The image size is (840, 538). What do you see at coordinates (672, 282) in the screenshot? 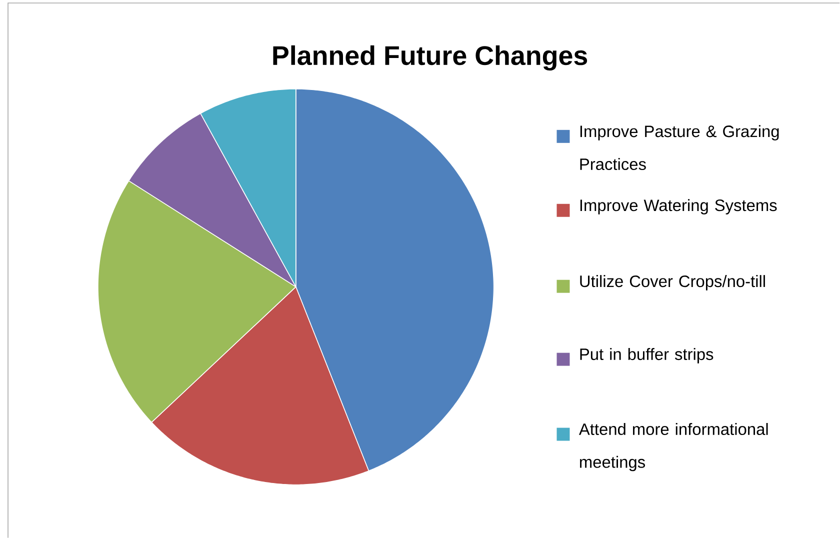
I see `legend-label: Utilize Cover Crops/no-till` at bounding box center [672, 282].